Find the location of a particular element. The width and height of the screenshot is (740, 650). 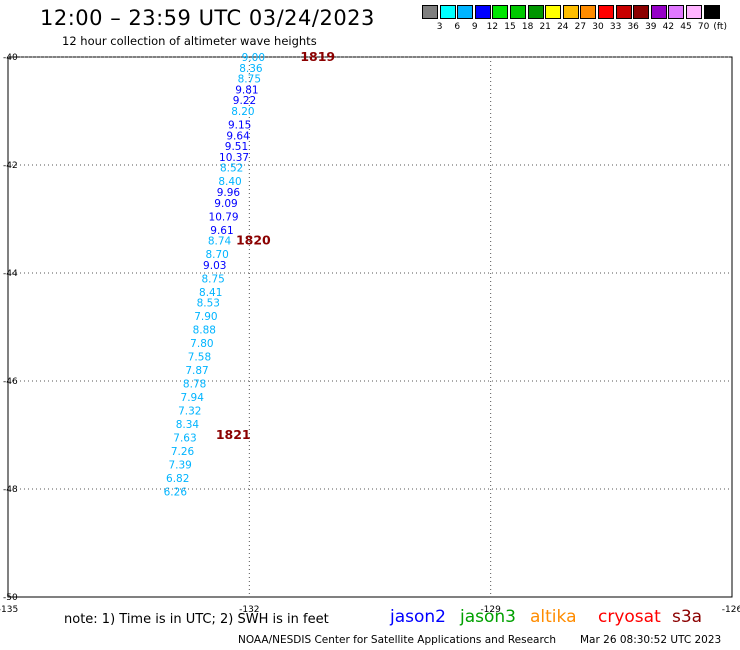

wave-height-label: 8.52 is located at coordinates (231, 169).